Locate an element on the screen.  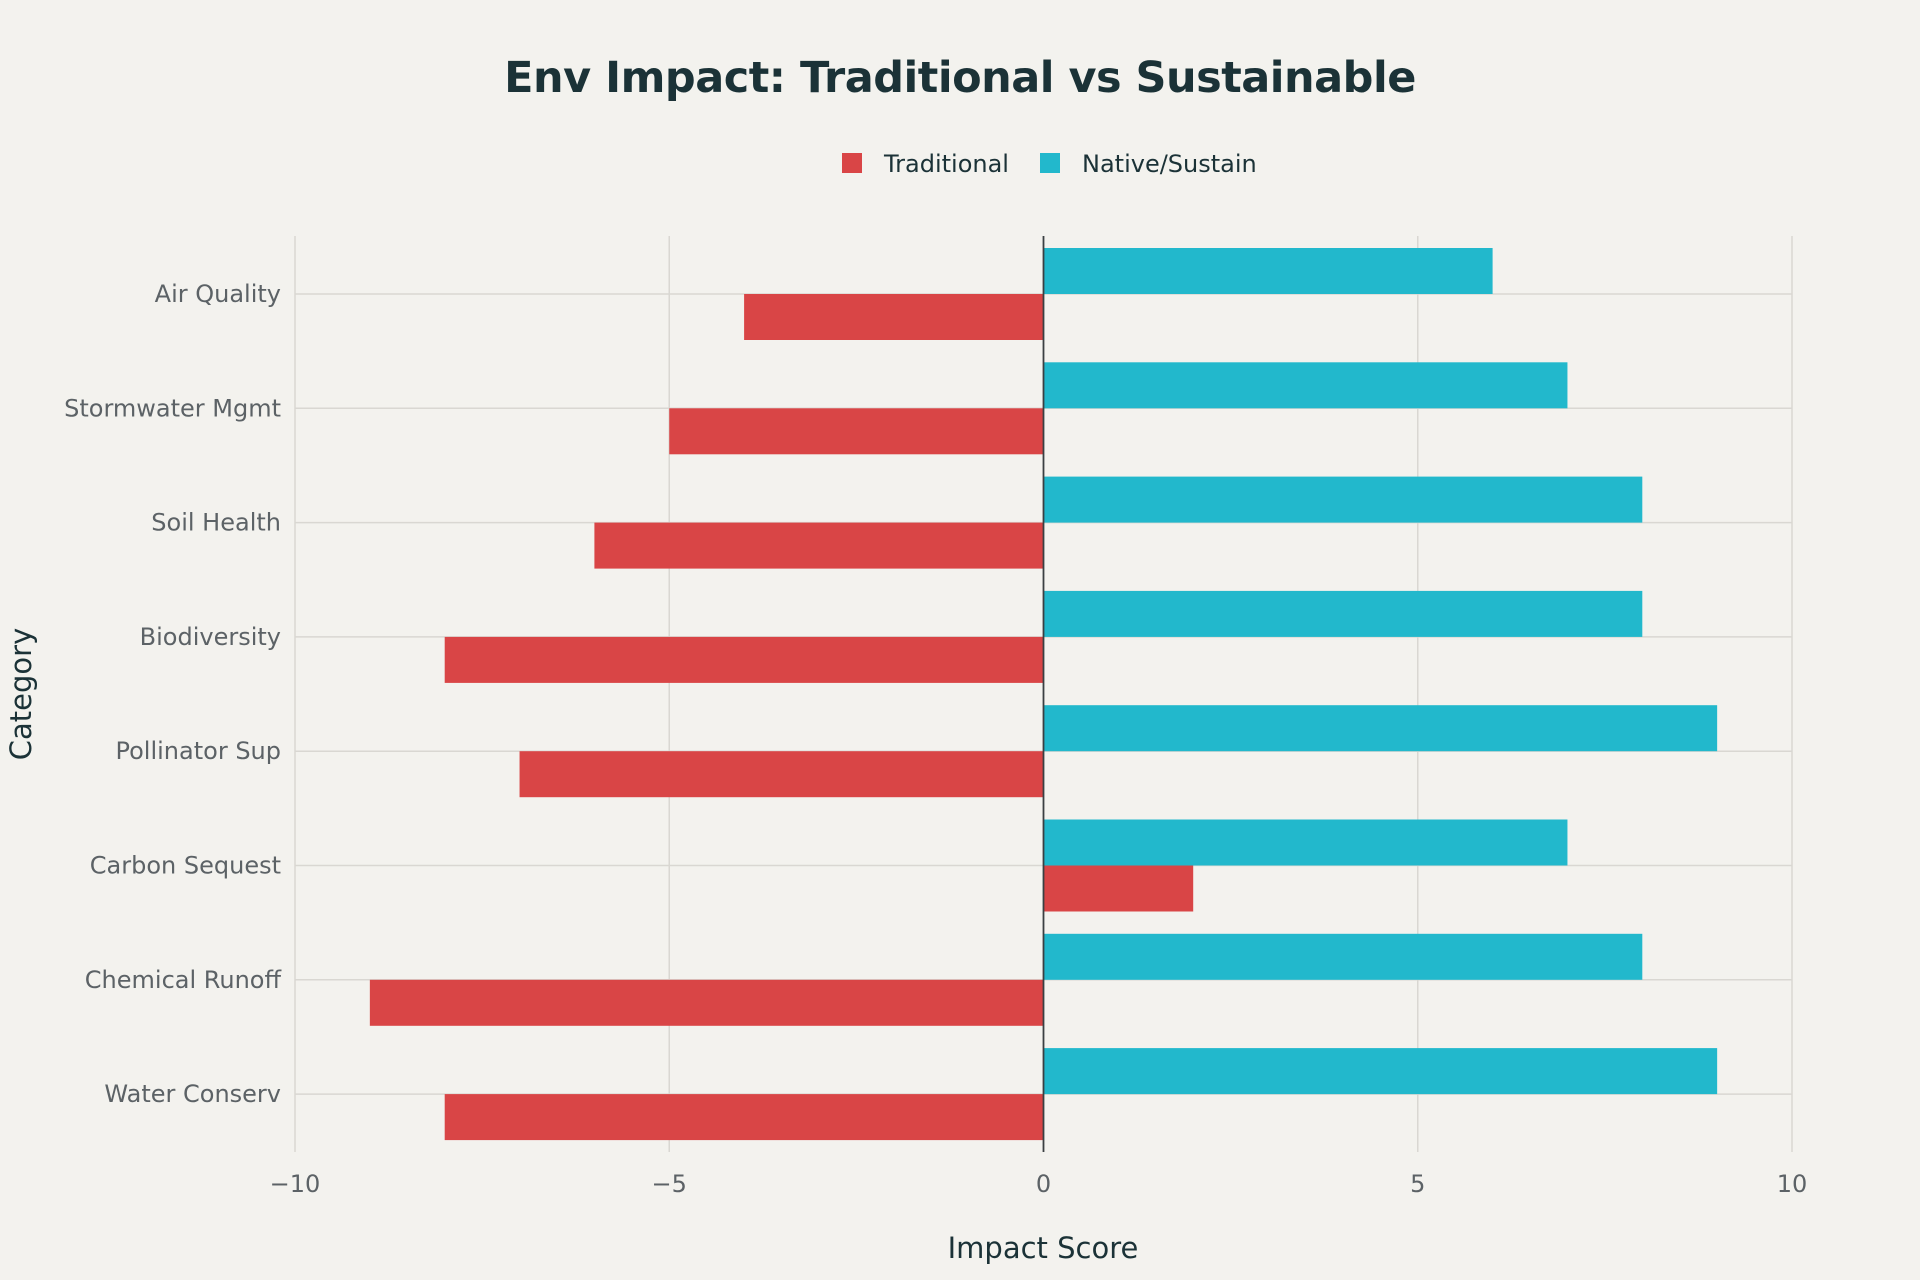
x-tick-labels: −10 −5 0 5 10 is located at coordinates (1039, 1184).